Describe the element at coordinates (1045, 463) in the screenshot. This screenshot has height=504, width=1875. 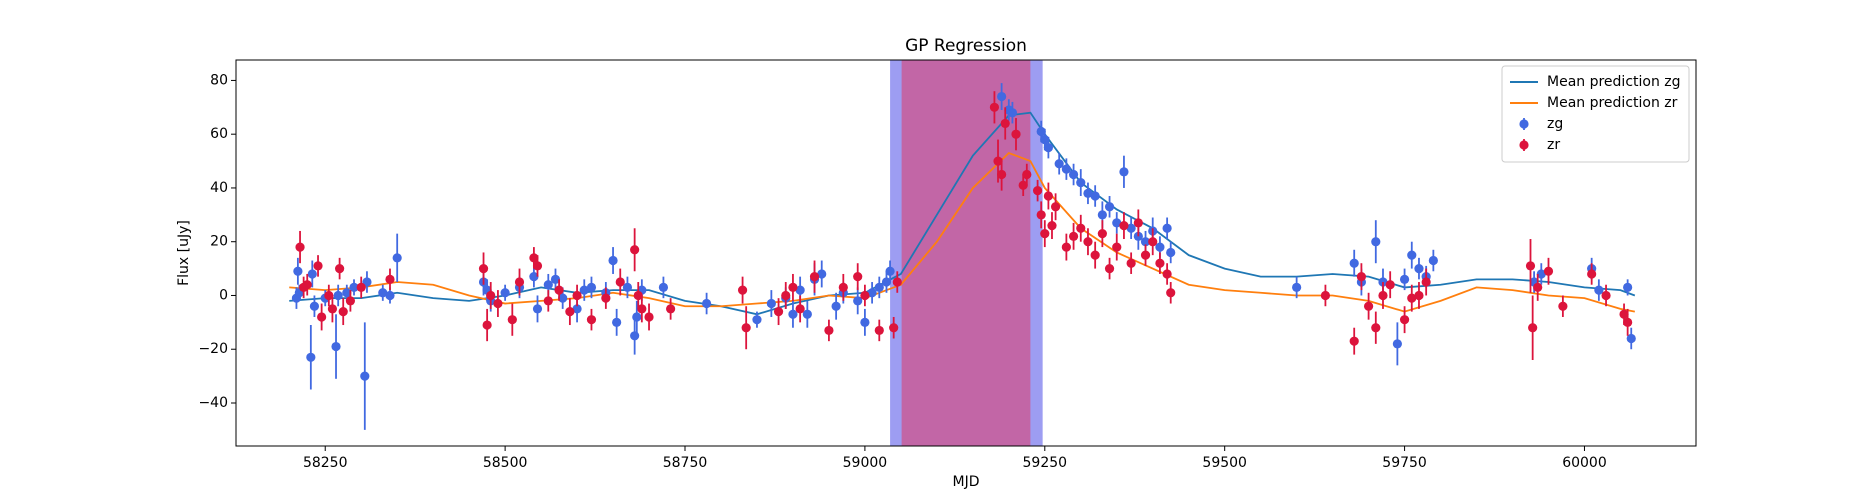
I see `x-tick-label: 59250` at that location.